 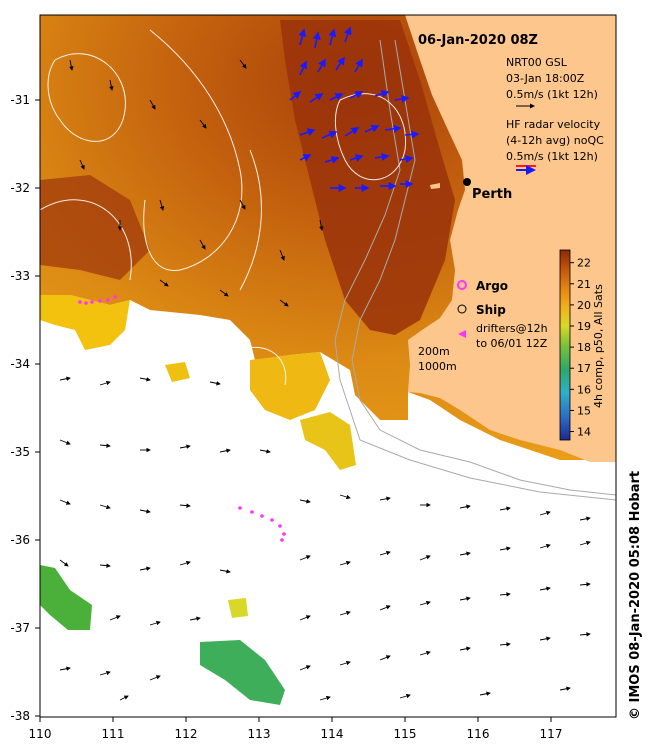 What do you see at coordinates (555, 140) in the screenshot?
I see `hf-legend-sub: (4-12h avg) noQC` at bounding box center [555, 140].